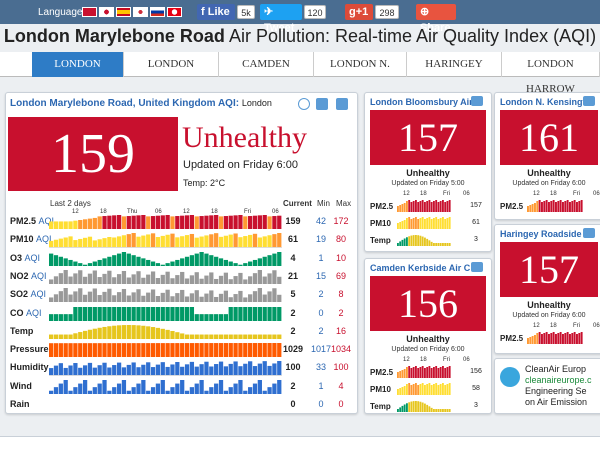 Image resolution: width=600 pixels, height=450 pixels. I want to click on flag-ru-icon, so click(157, 12).